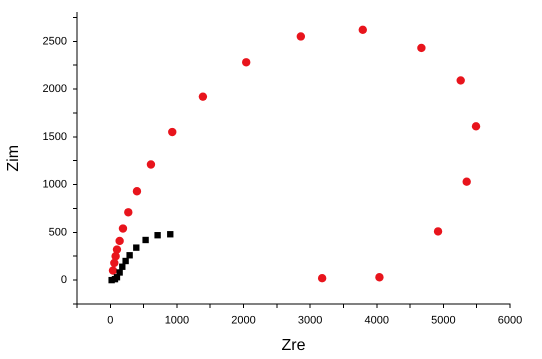  I want to click on y-tick-label: 2000, so click(54, 89).